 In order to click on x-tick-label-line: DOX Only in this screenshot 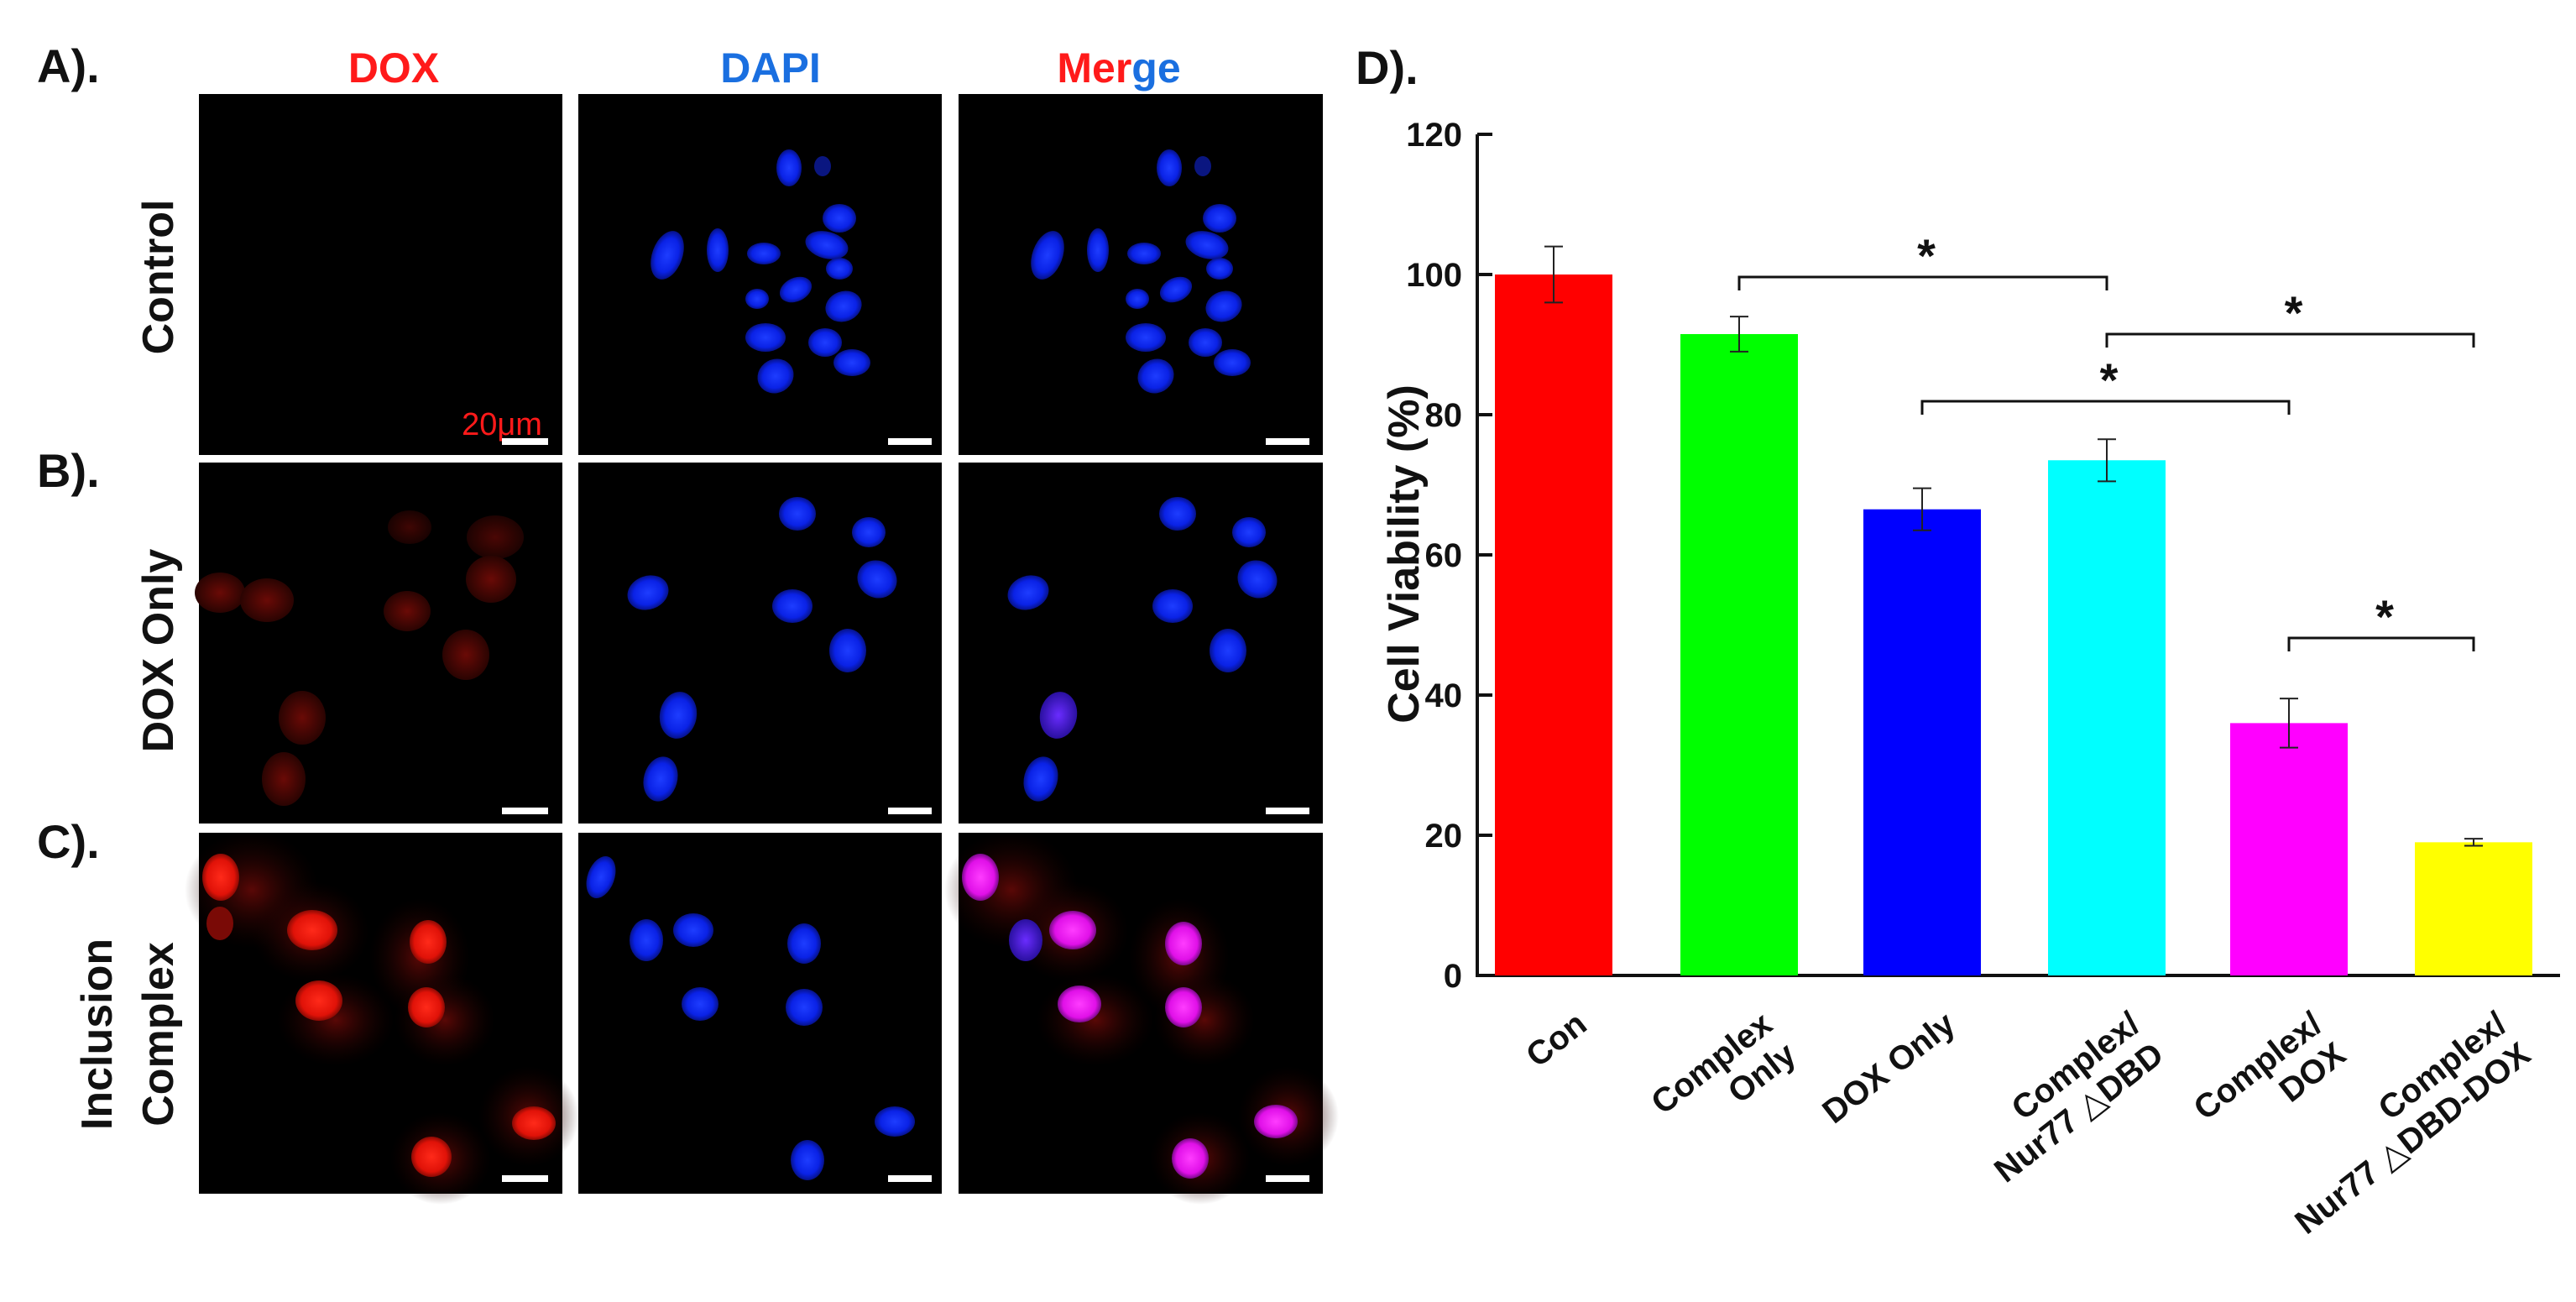, I will do `click(1889, 1068)`.